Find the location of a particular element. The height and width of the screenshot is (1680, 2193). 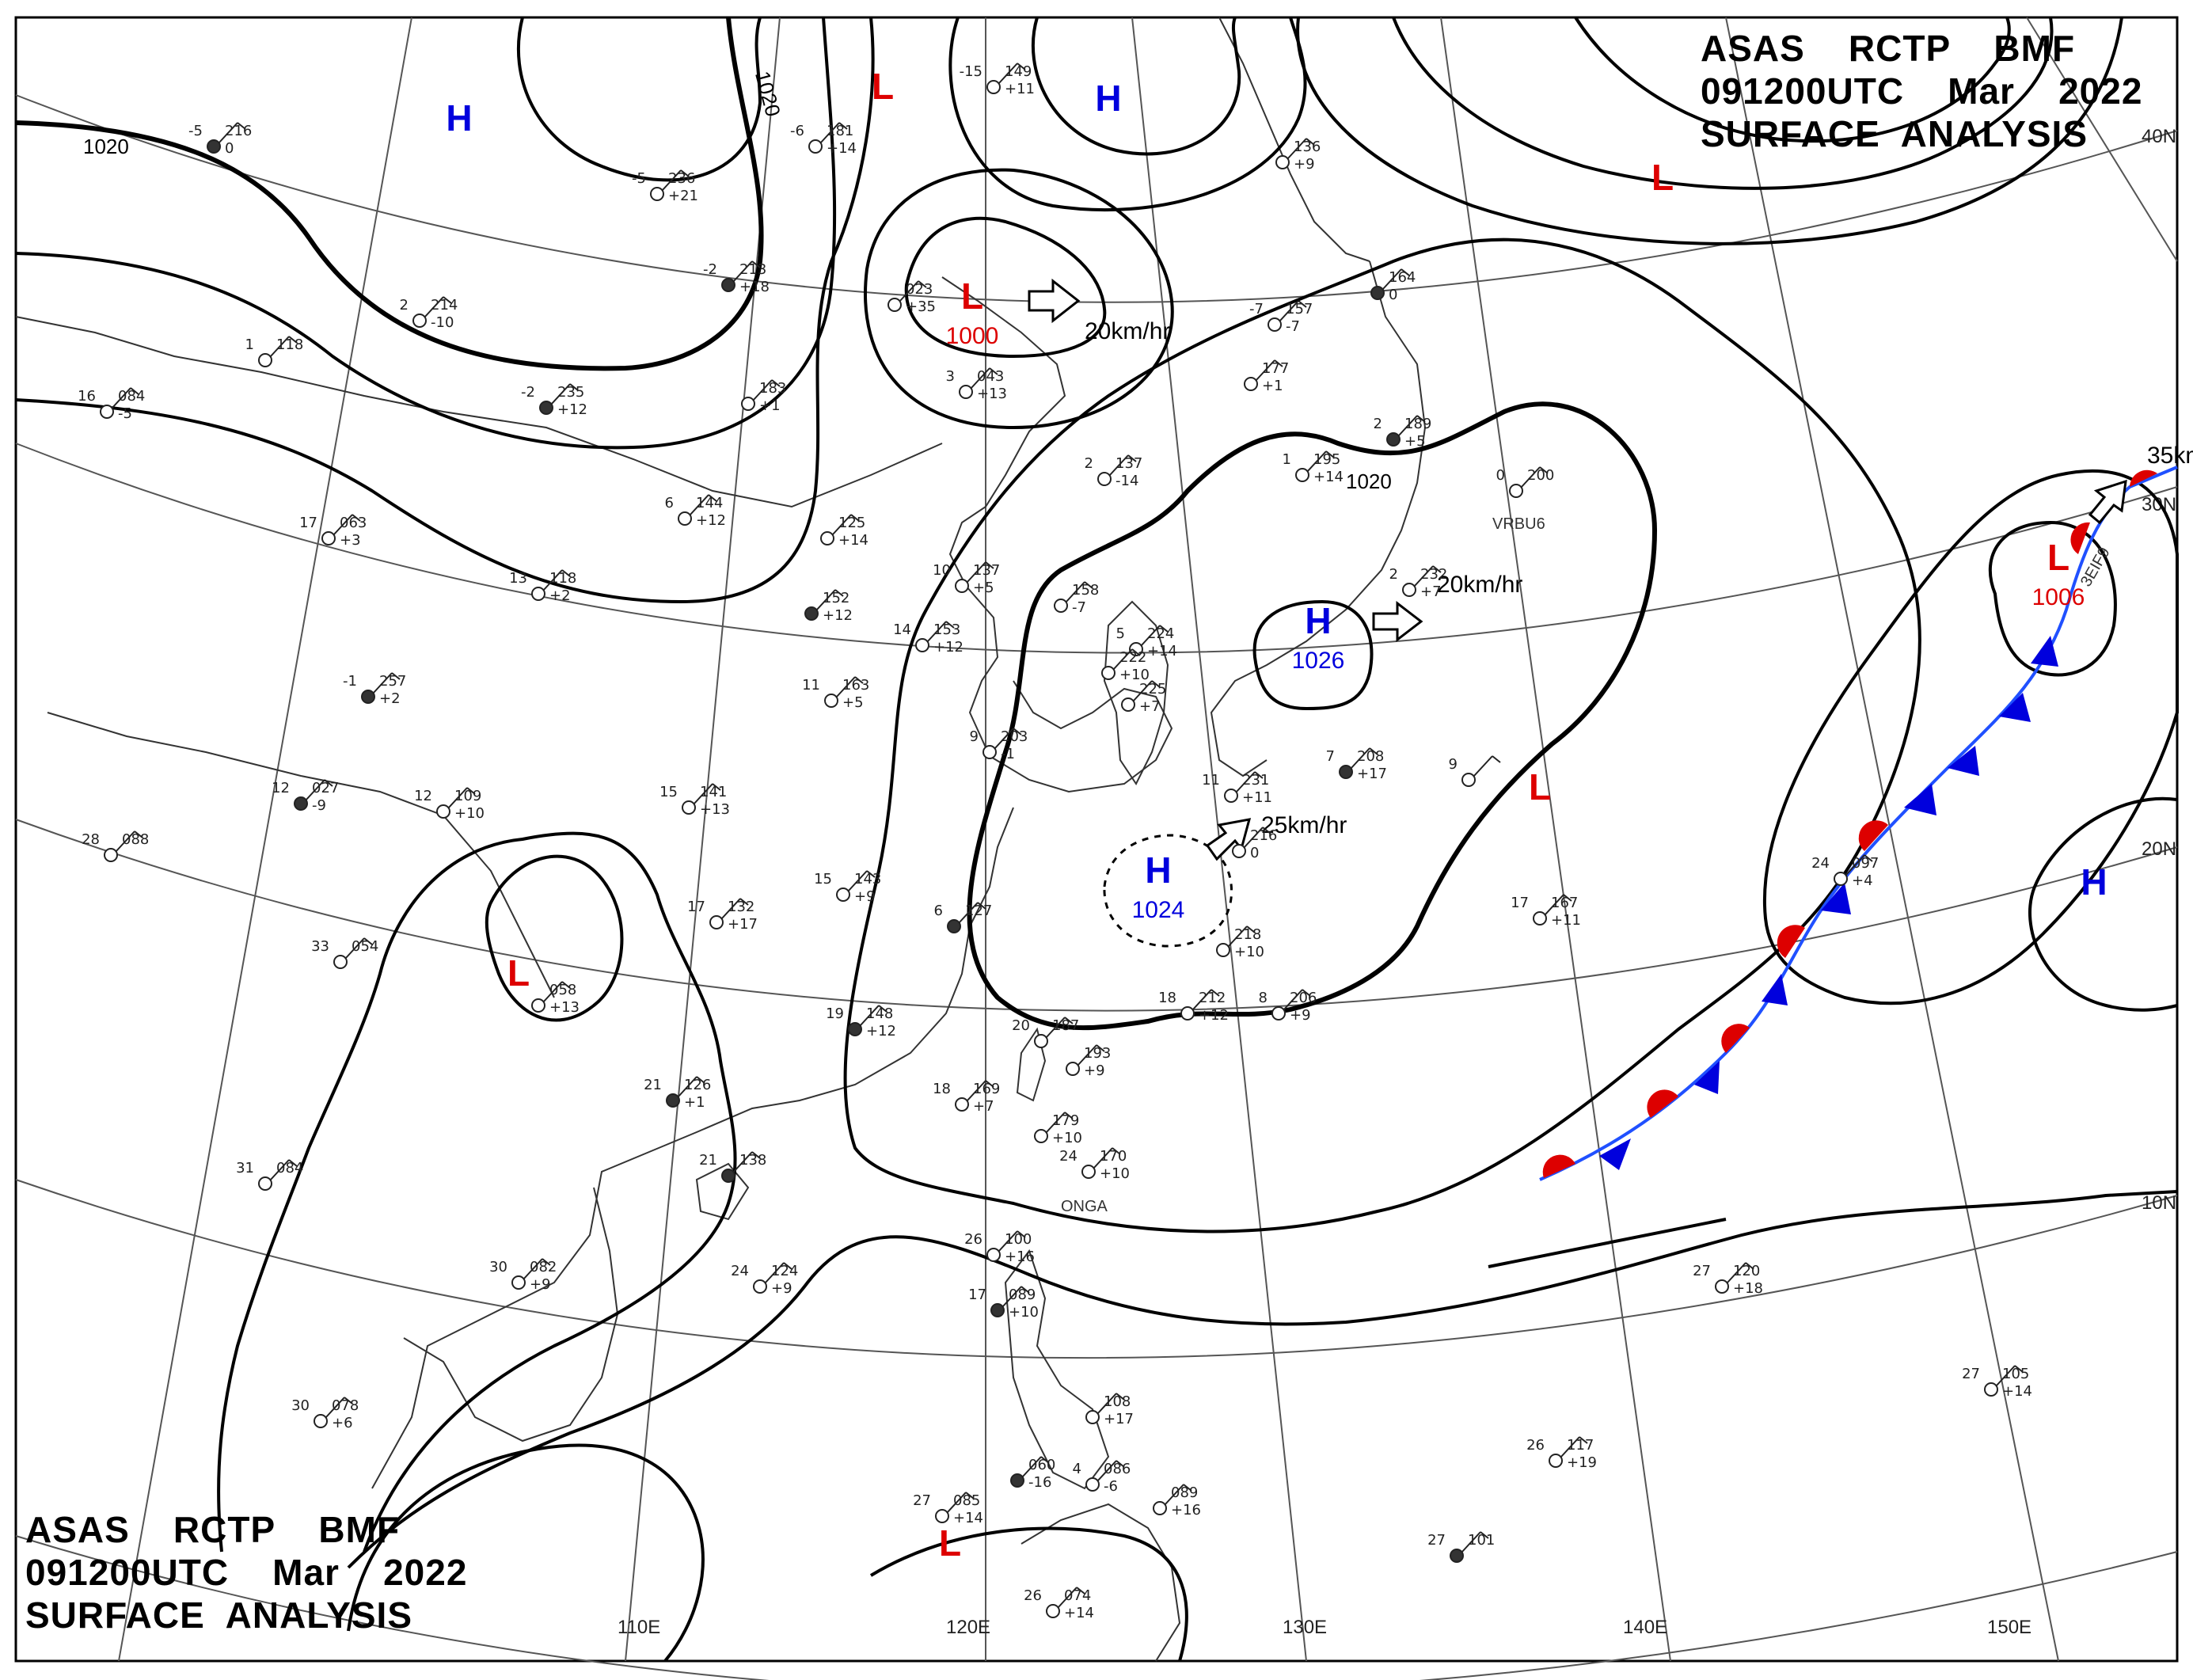

station-pressure-tendency: +10 is located at coordinates (1135, 675).